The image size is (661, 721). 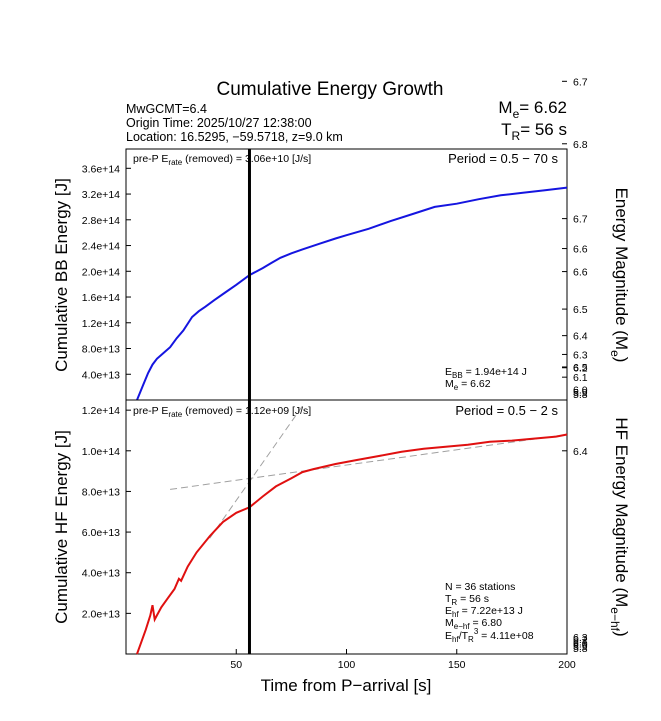 What do you see at coordinates (101, 452) in the screenshot?
I see `hf-y-tick-label: 1.0e+14` at bounding box center [101, 452].